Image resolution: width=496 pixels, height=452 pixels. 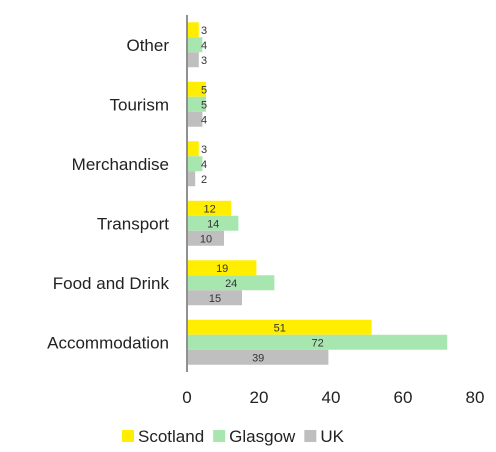 What do you see at coordinates (147, 45) in the screenshot?
I see `category-label-other: Other` at bounding box center [147, 45].